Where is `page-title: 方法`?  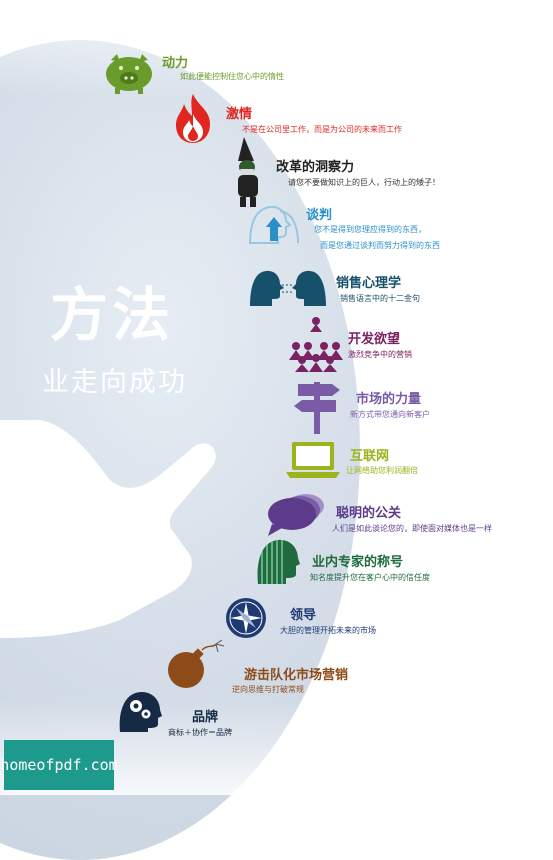
page-title: 方法 is located at coordinates (112, 315).